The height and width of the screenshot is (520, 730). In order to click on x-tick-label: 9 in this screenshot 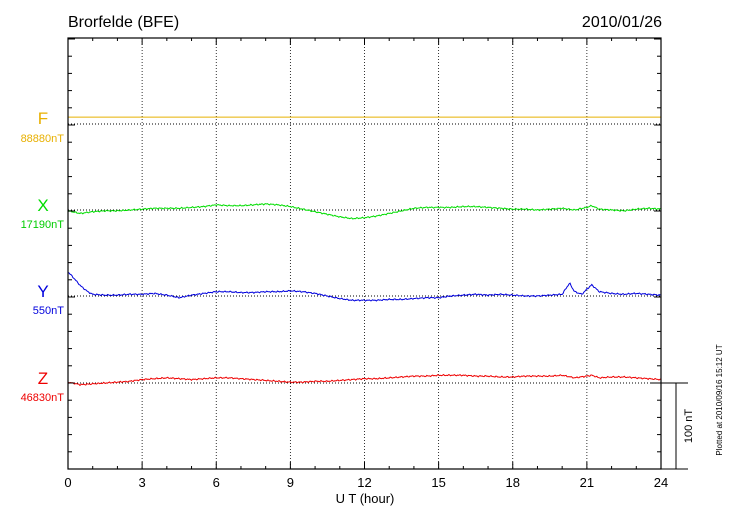, I will do `click(290, 482)`.